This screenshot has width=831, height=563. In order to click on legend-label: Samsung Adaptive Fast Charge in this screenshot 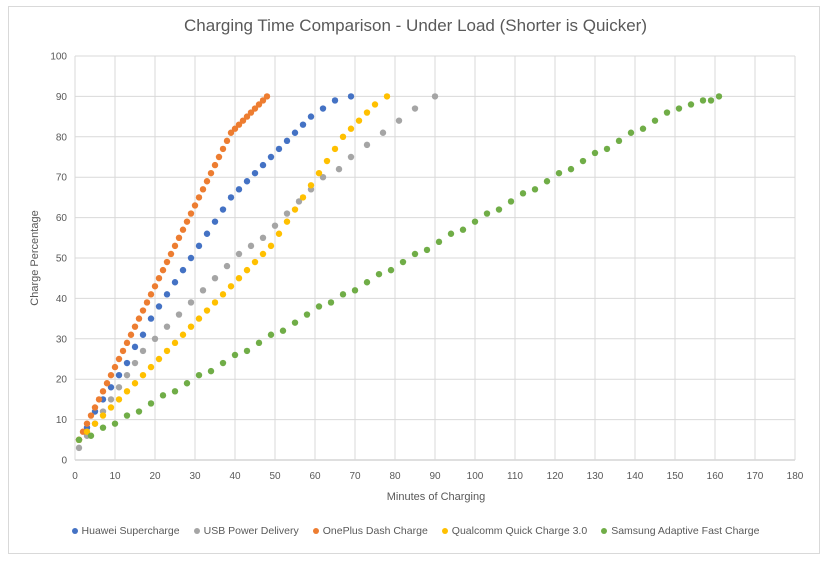, I will do `click(685, 531)`.